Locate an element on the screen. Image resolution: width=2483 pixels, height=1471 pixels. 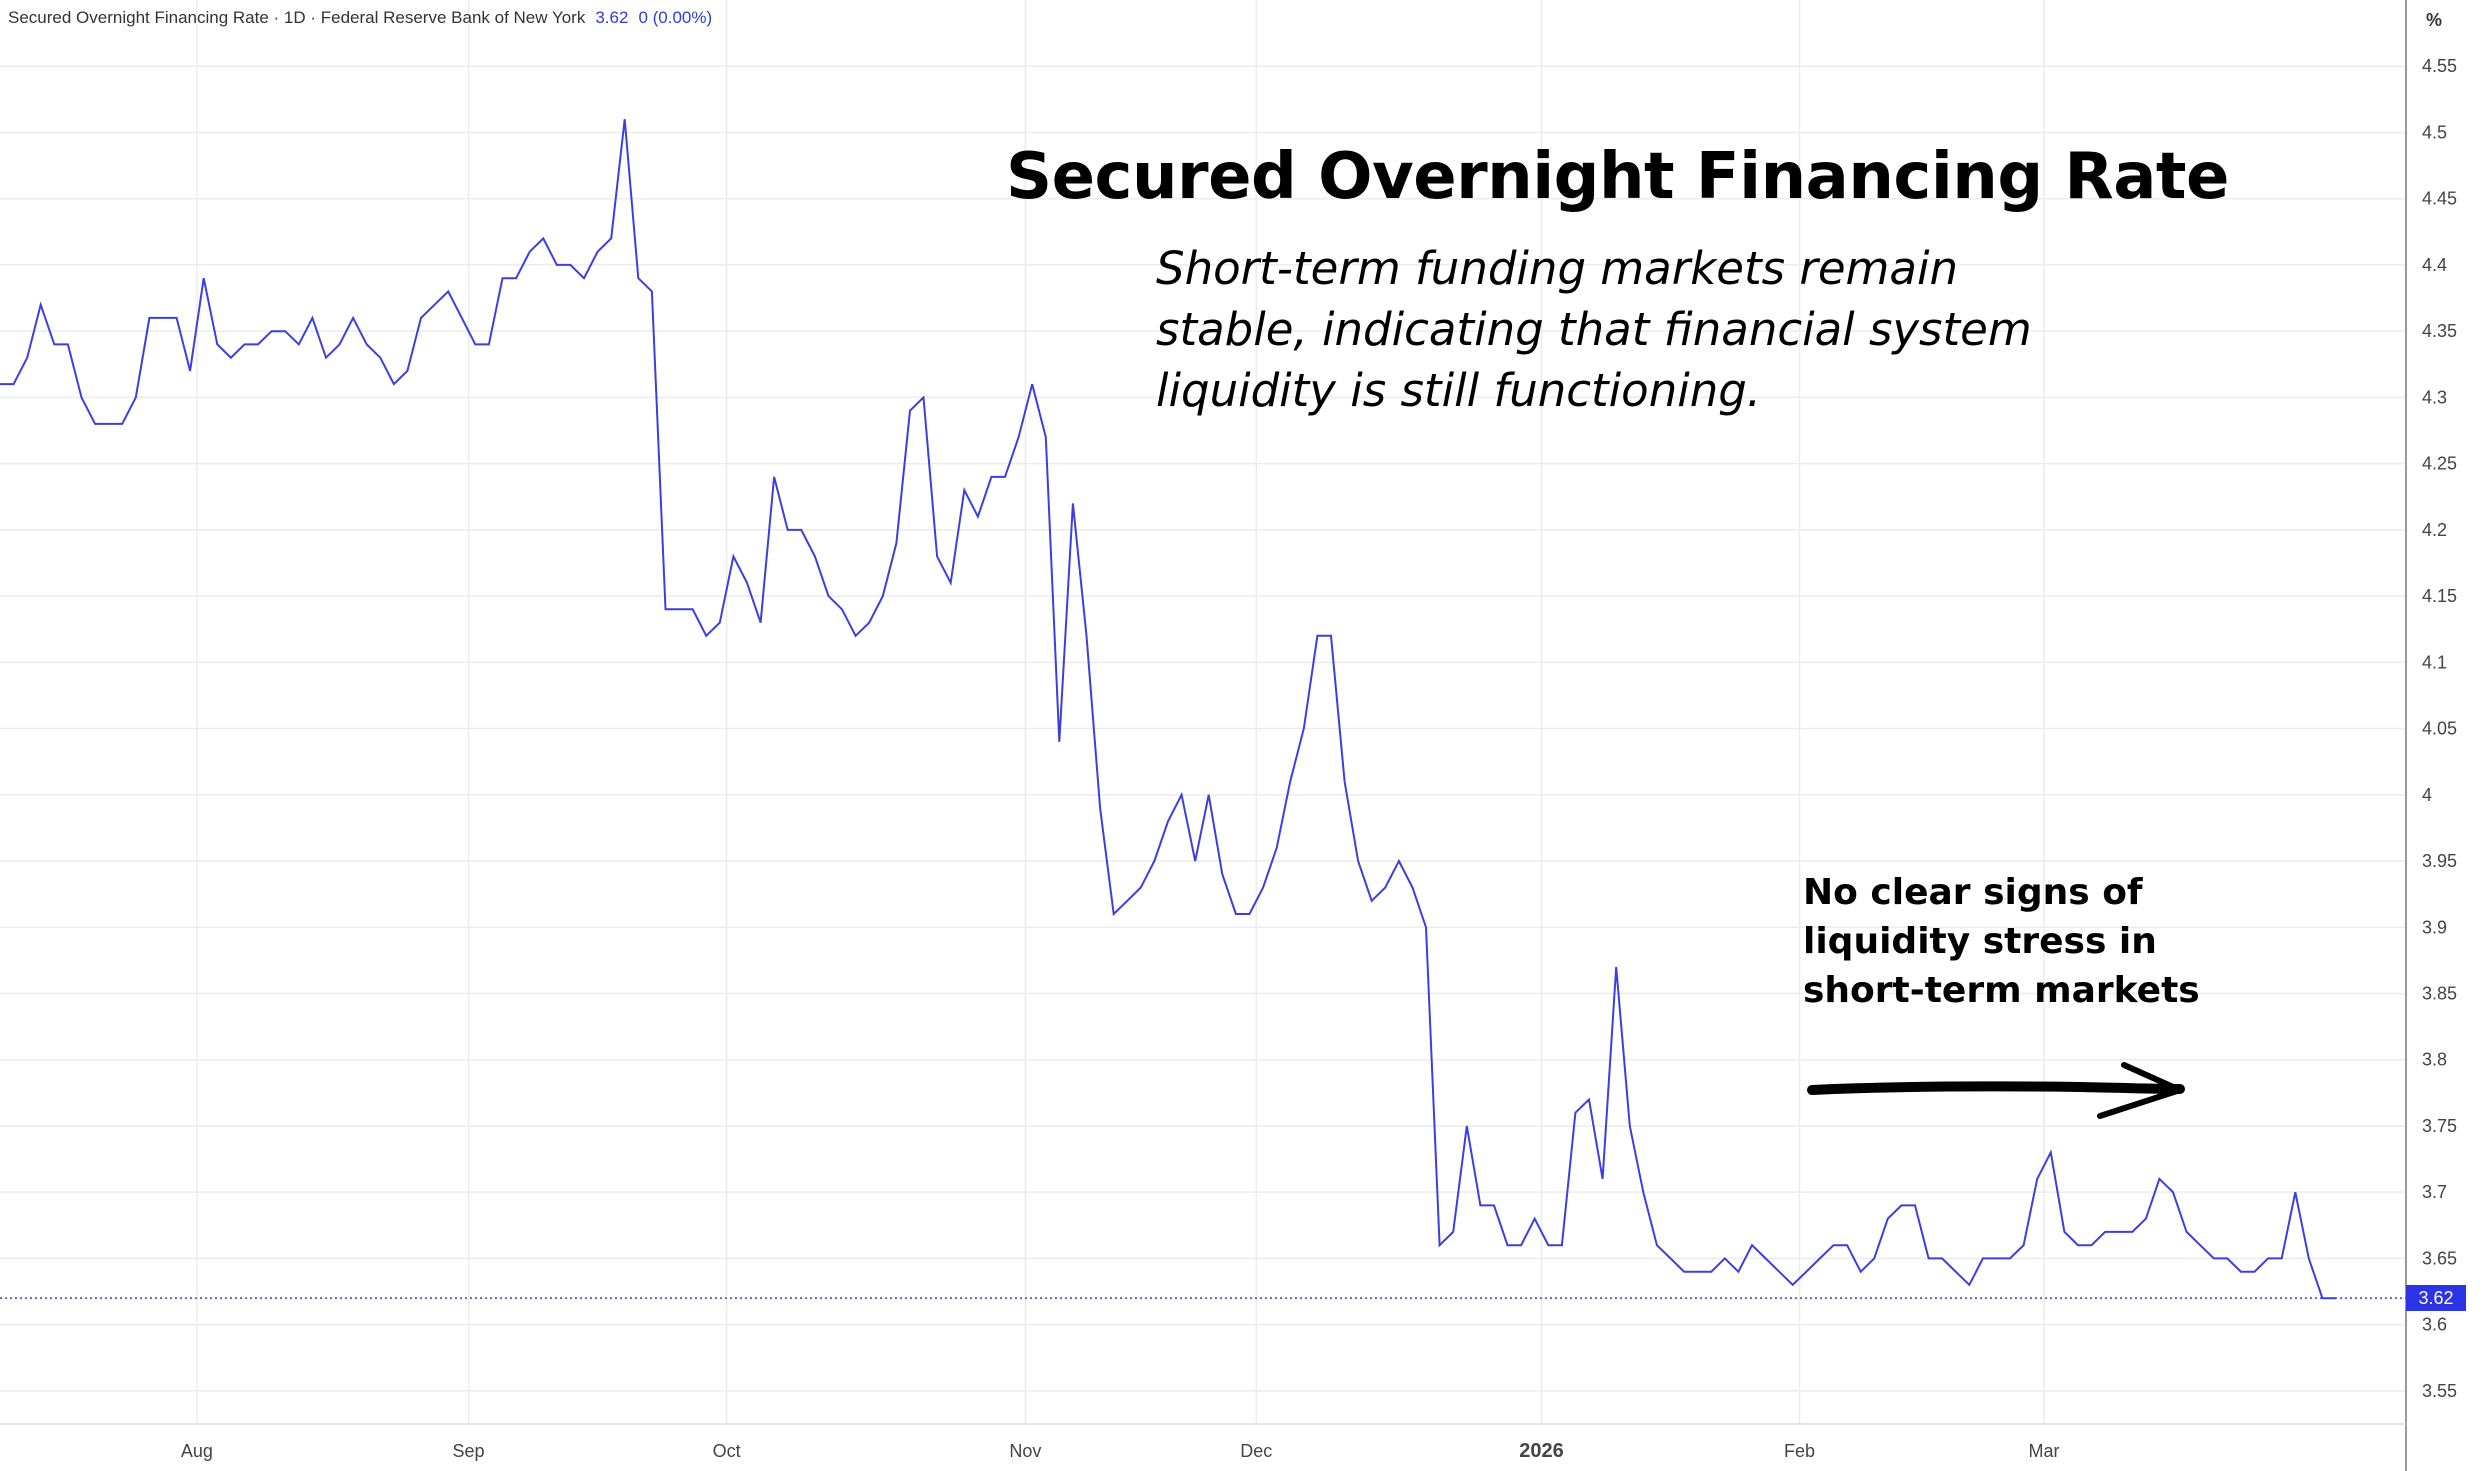
arrow-annotation is located at coordinates (1996, 1090).